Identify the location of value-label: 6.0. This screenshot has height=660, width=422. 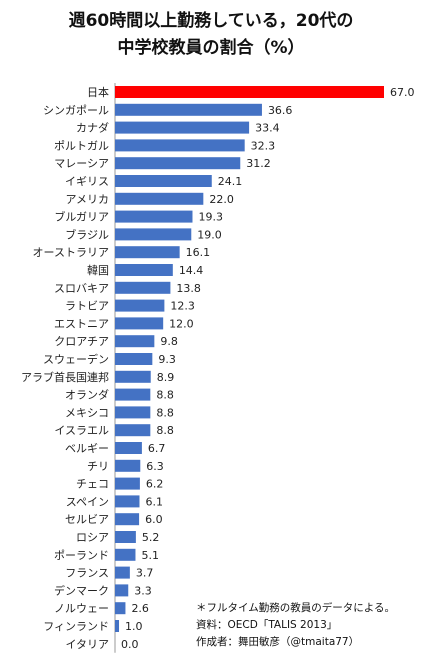
(154, 519).